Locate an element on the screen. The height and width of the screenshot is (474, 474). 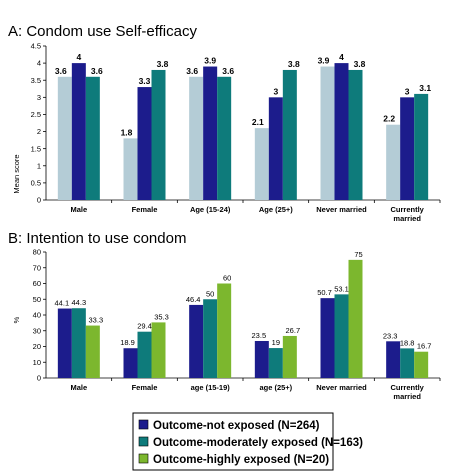
data-label: 33.3 is located at coordinates (96, 320).